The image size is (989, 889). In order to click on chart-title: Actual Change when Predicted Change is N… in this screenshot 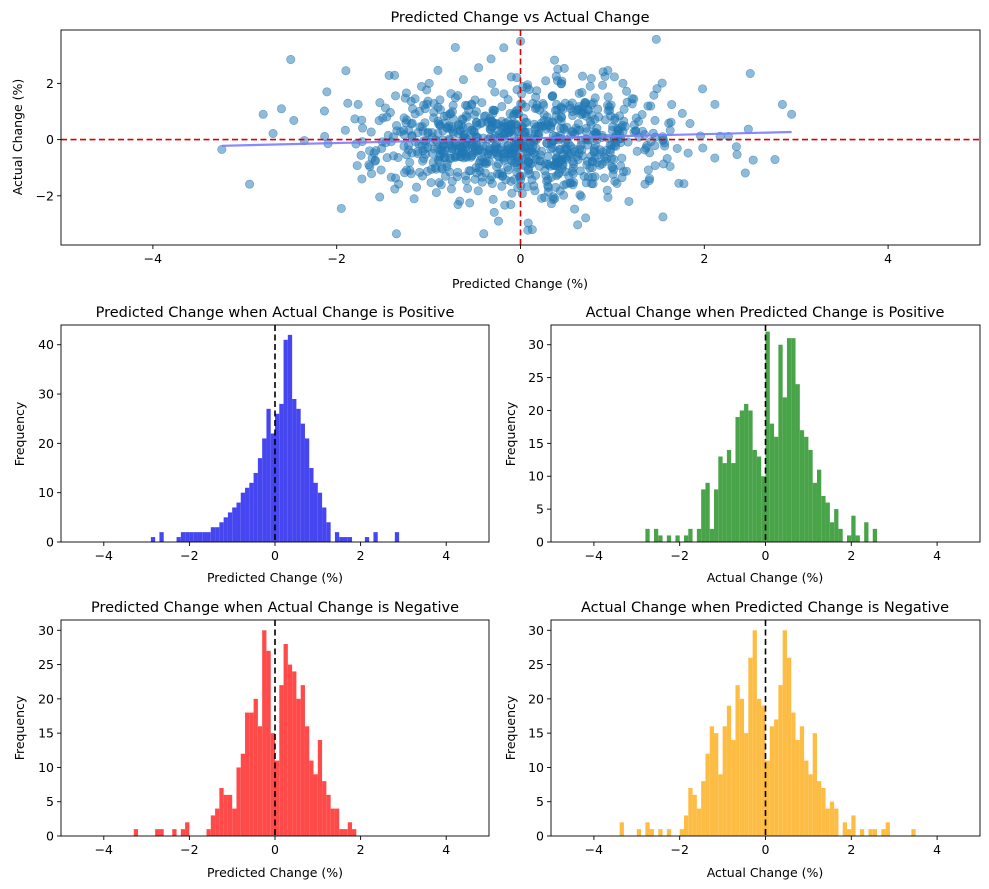, I will do `click(765, 608)`.